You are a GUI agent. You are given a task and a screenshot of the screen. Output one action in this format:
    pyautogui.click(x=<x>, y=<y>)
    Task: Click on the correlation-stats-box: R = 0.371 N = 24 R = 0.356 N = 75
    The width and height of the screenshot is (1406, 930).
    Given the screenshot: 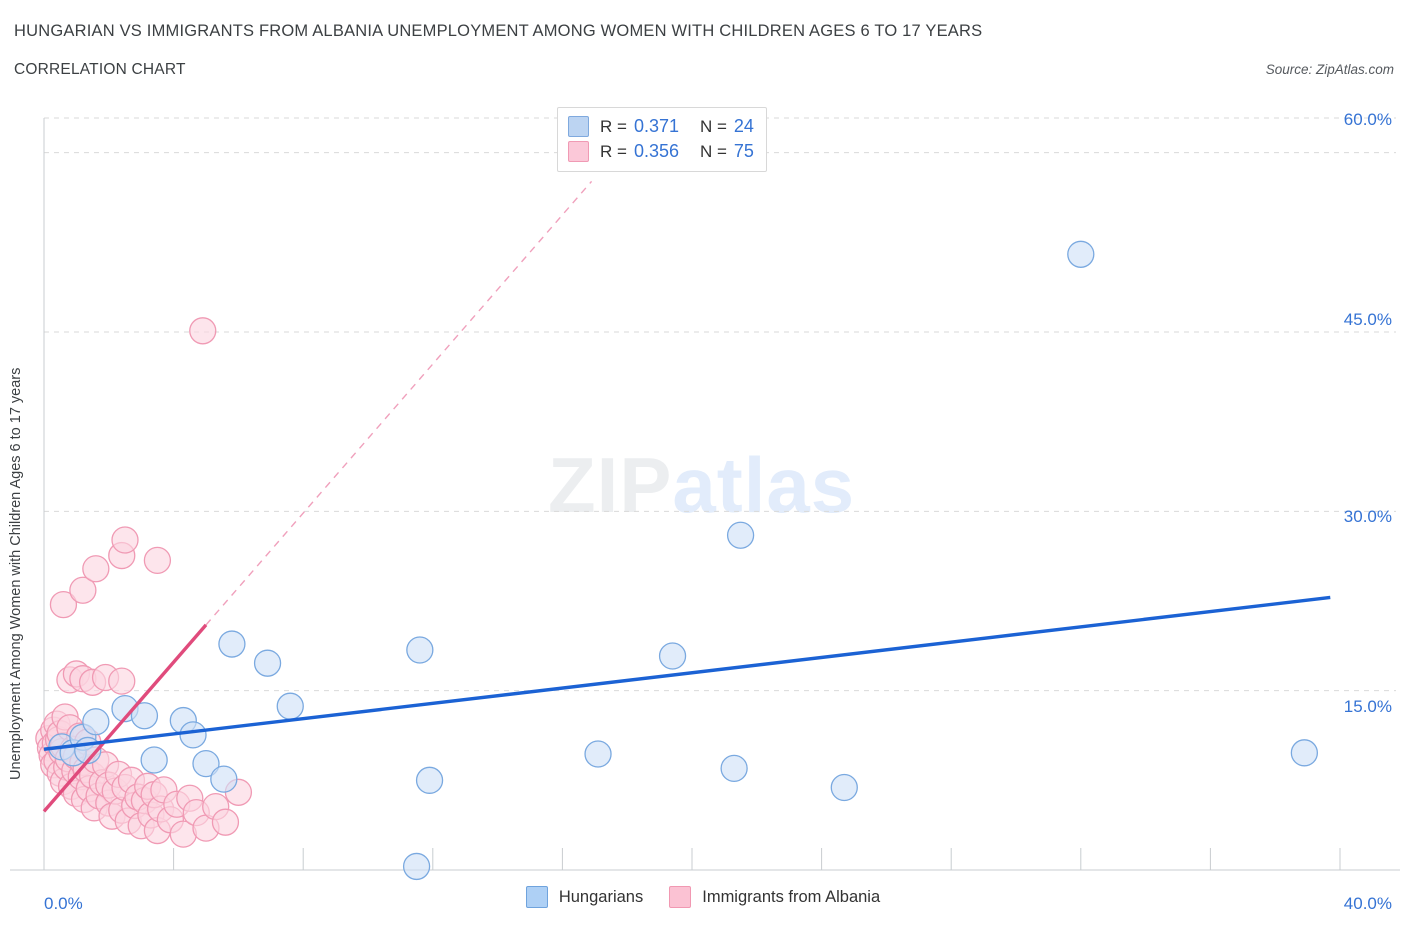 What is the action you would take?
    pyautogui.click(x=662, y=139)
    